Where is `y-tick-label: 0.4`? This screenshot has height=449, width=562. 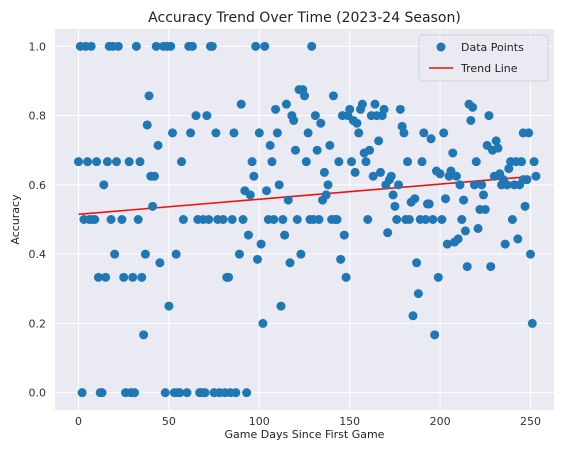
y-tick-label: 0.4 is located at coordinates (38, 254).